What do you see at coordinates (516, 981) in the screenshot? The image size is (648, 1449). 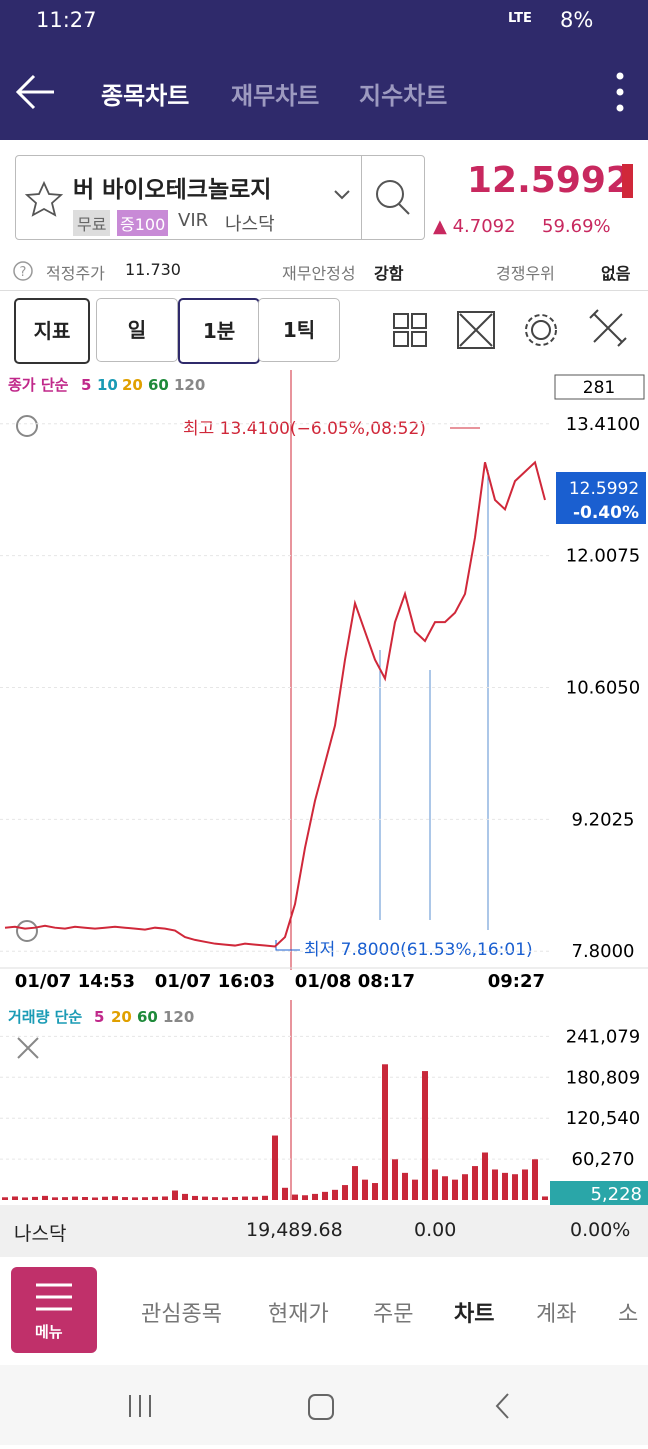 I see `x-tick-label: 09:27` at bounding box center [516, 981].